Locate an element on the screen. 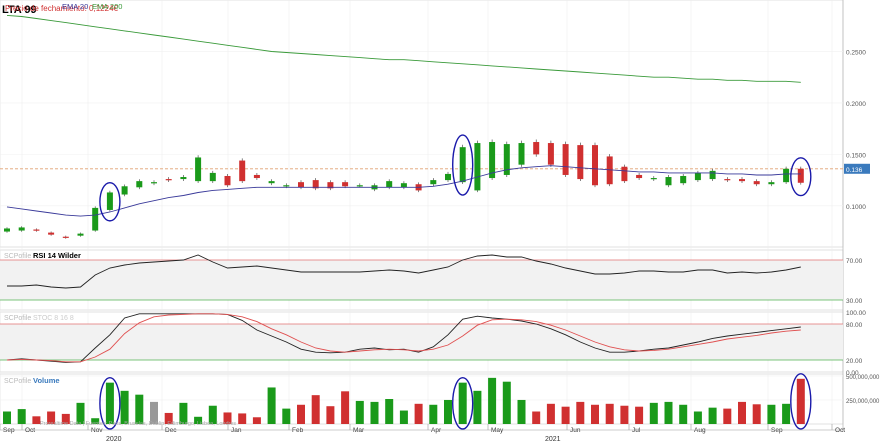  rsi-panel-source: SCPofile is located at coordinates (17, 256).